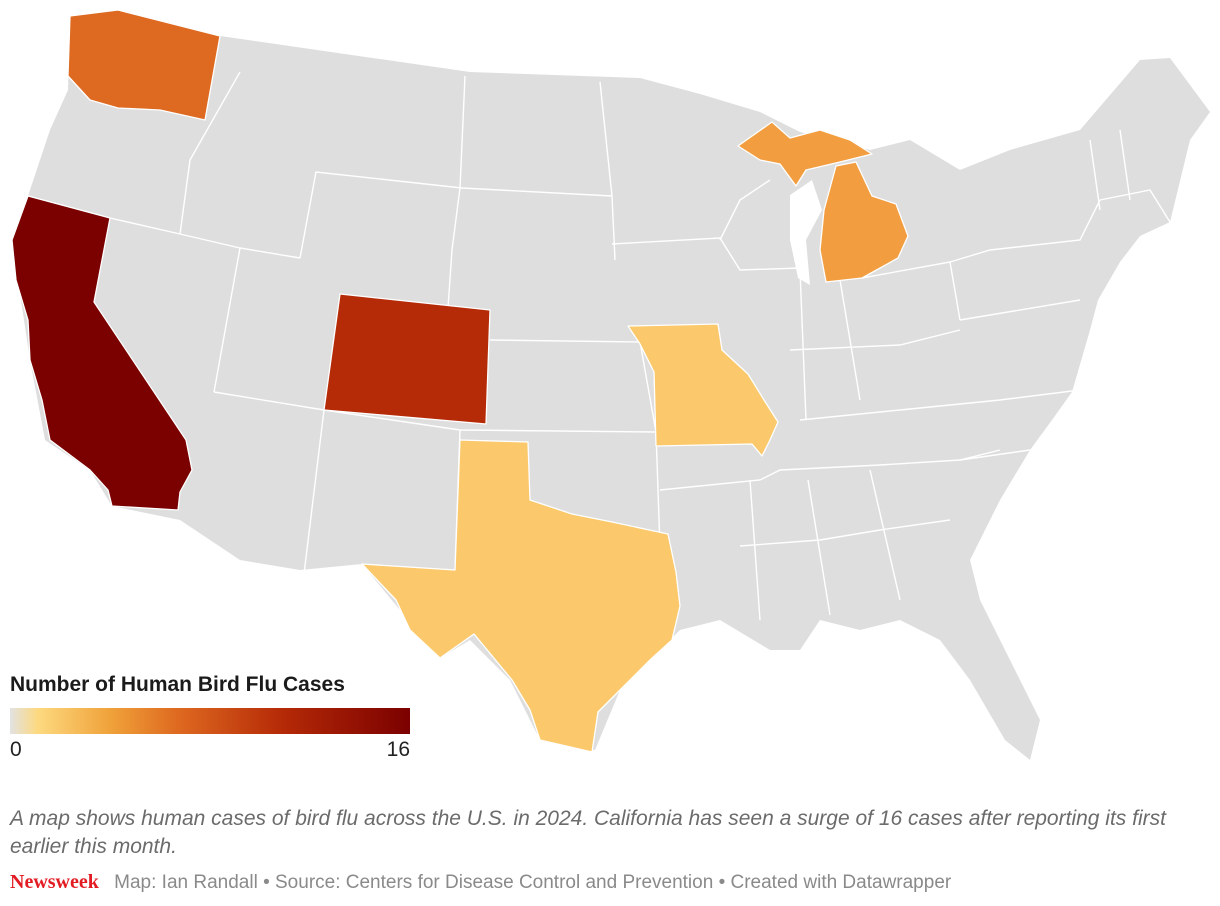 The width and height of the screenshot is (1220, 906). I want to click on state-california, so click(102, 353).